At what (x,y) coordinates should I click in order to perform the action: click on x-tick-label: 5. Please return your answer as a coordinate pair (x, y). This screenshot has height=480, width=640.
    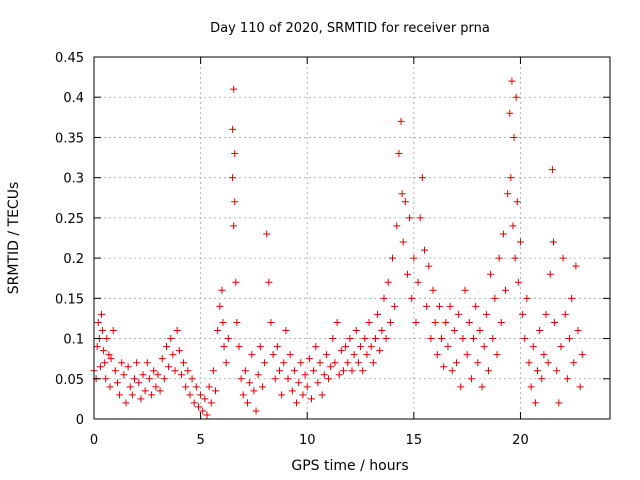
    Looking at the image, I should click on (200, 440).